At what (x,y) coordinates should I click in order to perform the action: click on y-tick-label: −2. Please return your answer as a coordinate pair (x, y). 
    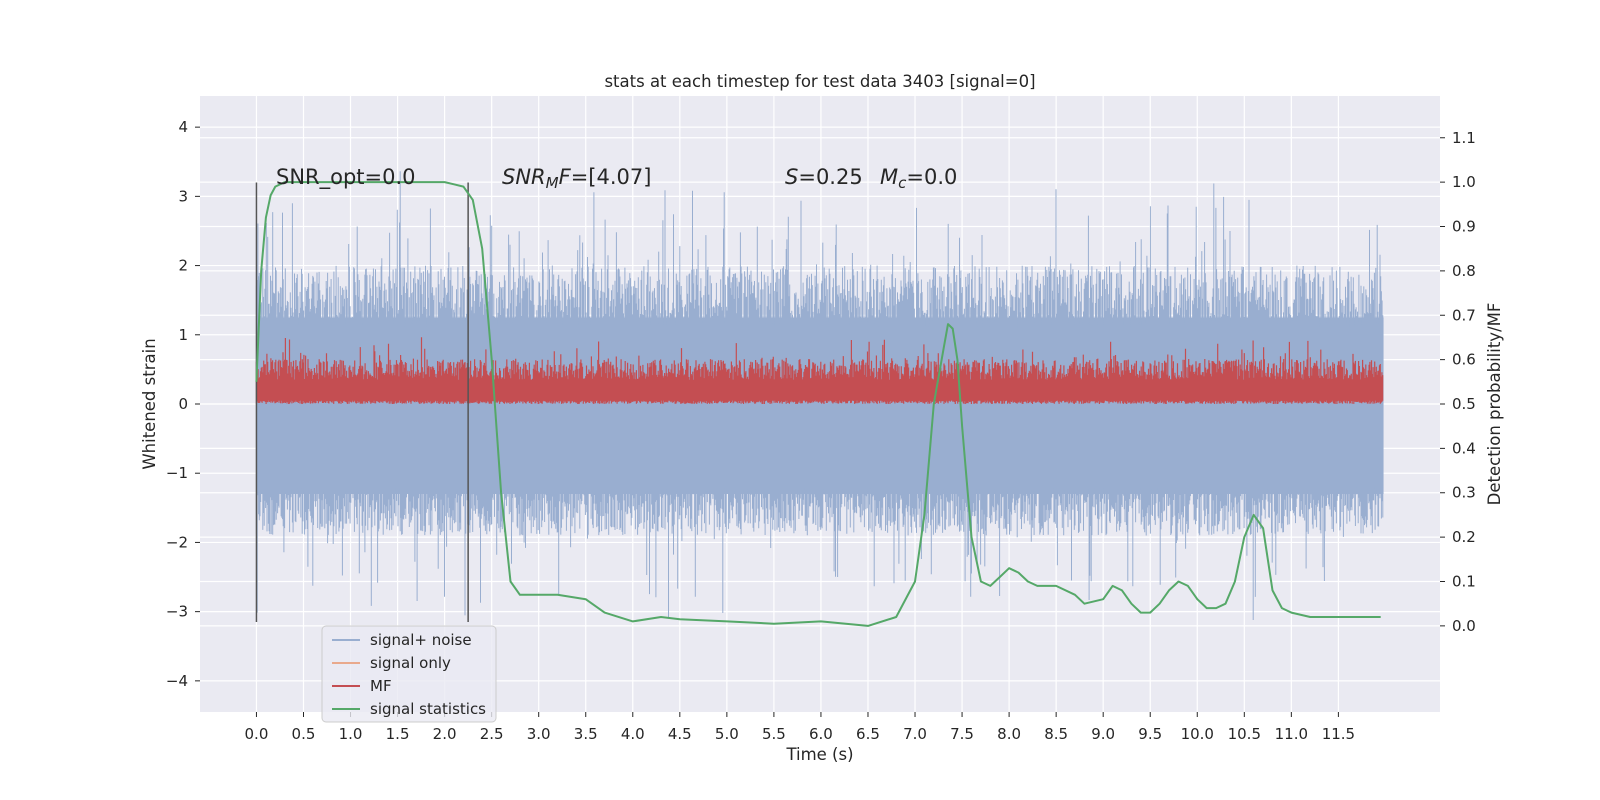
    Looking at the image, I should click on (177, 542).